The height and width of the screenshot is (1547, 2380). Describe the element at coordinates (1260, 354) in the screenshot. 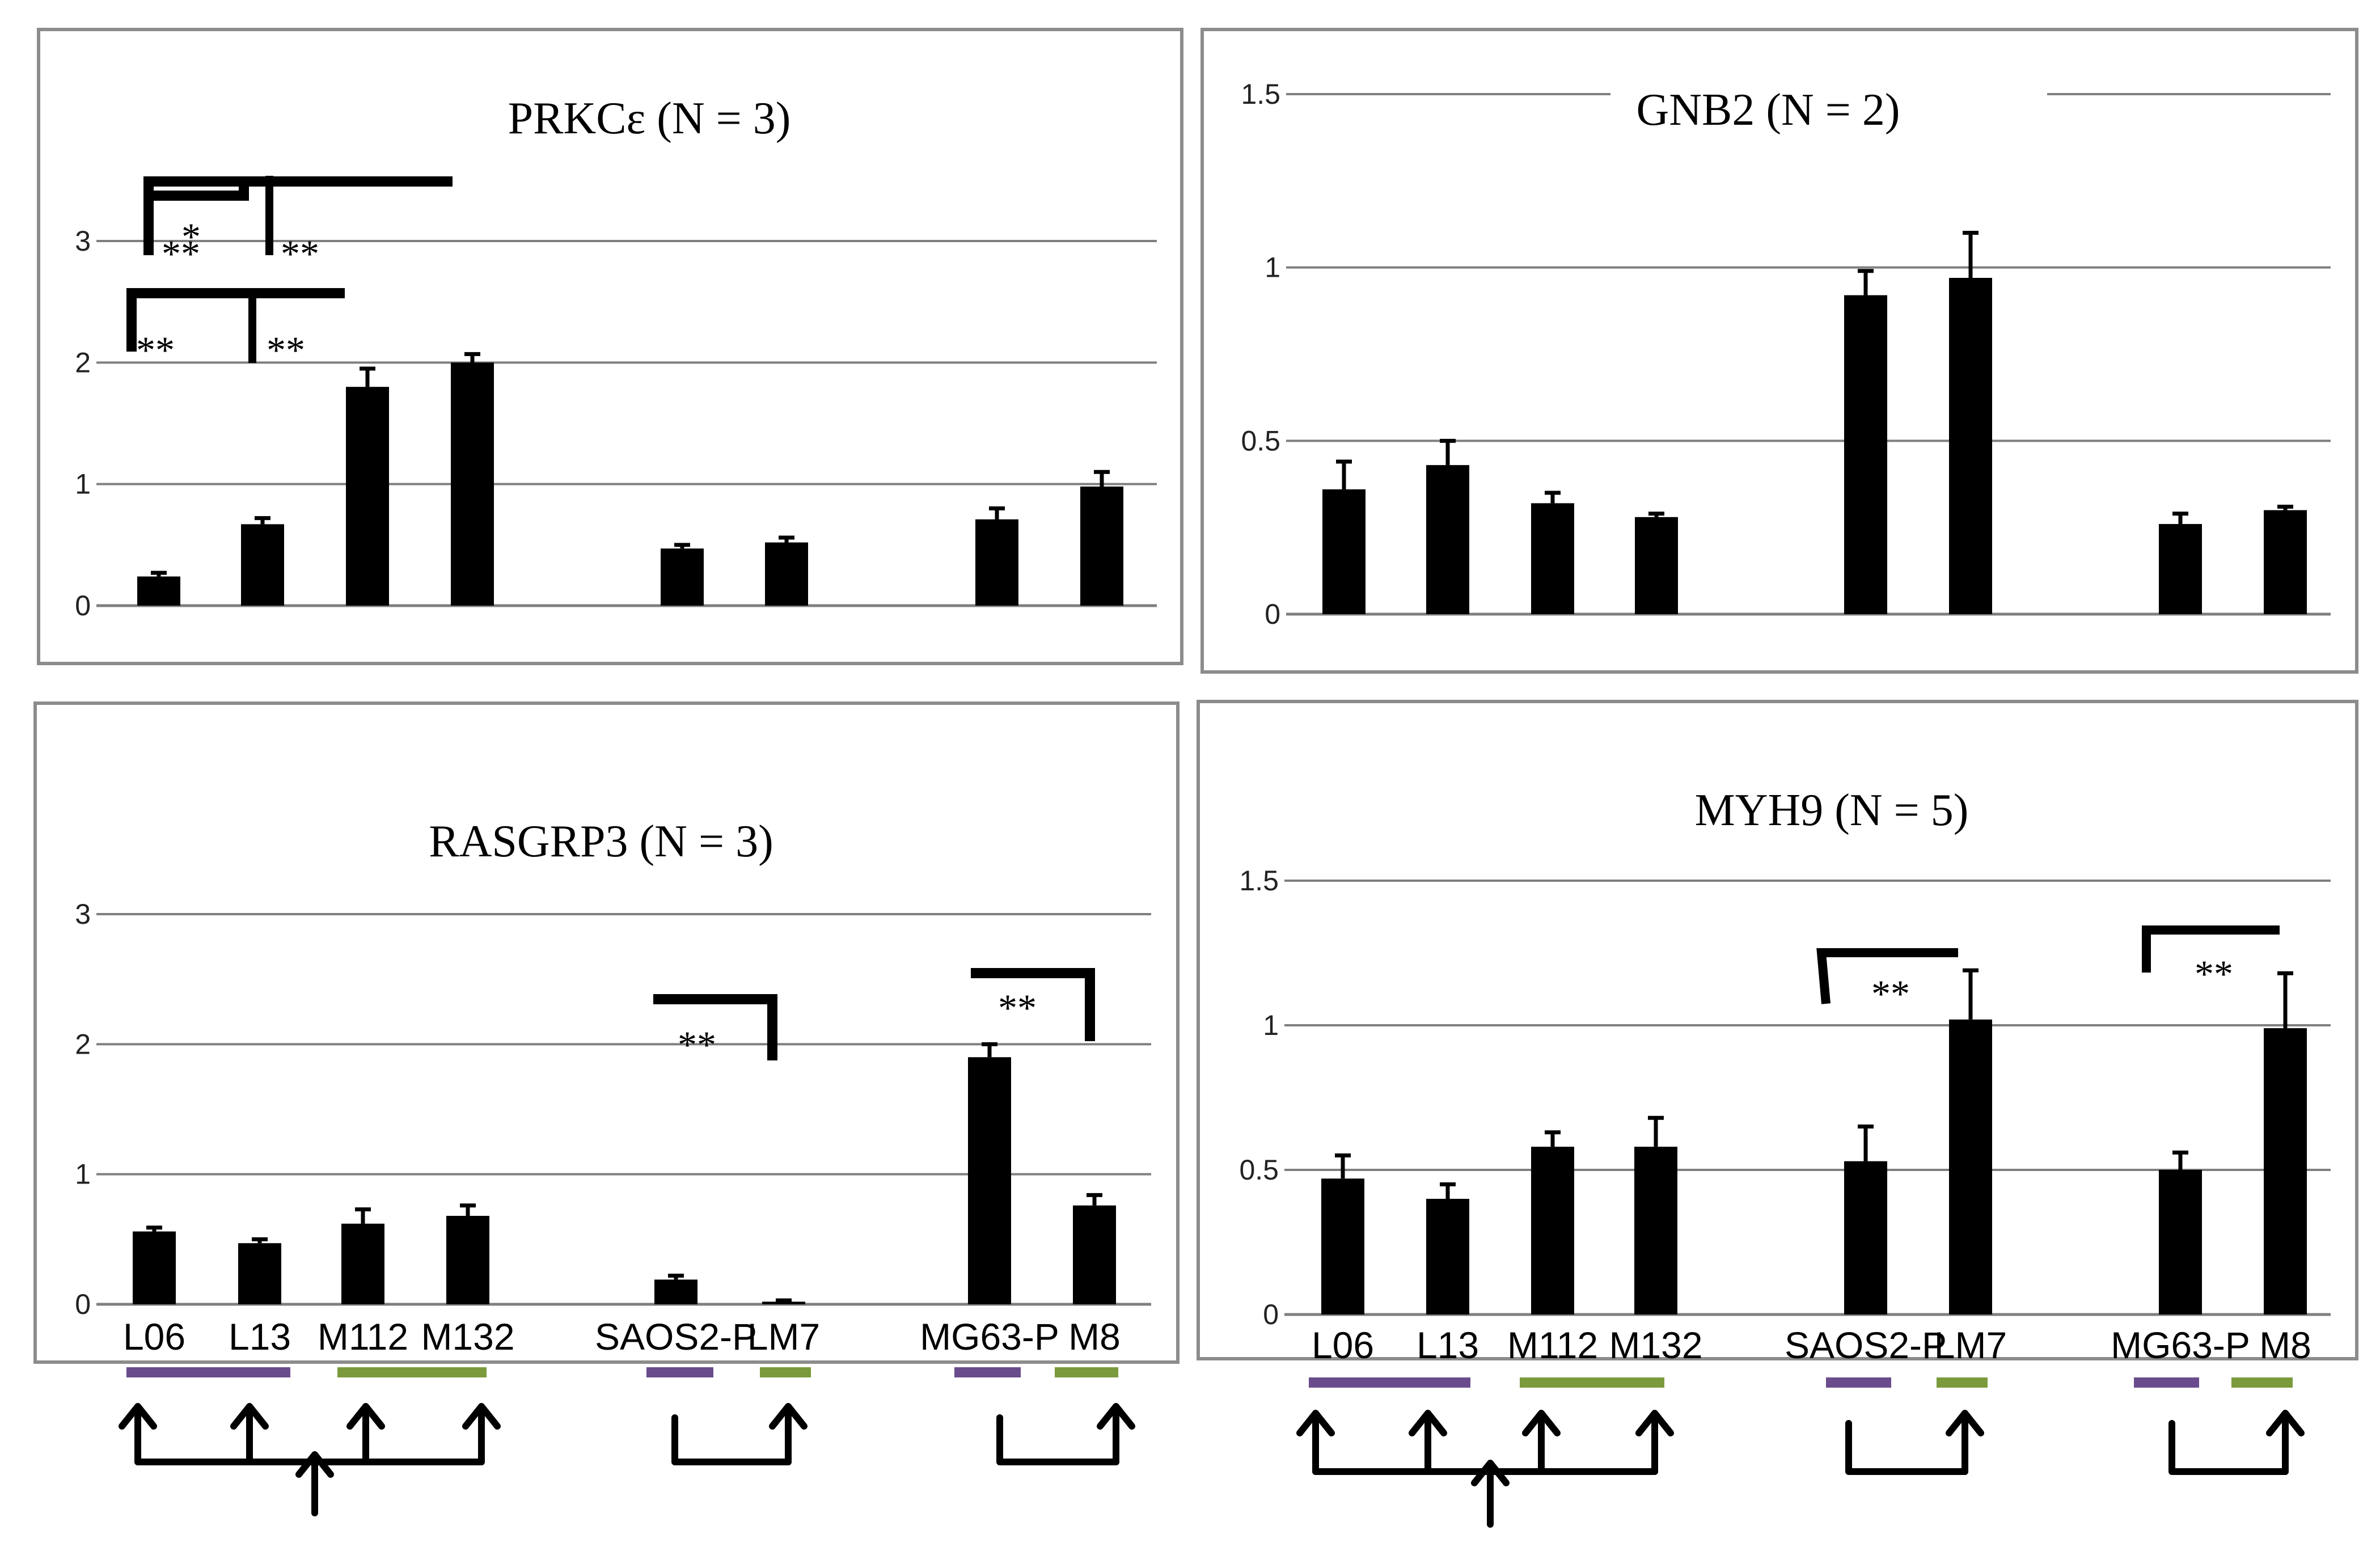

I see `y-tick-labels: 0 0.5 1 1.5` at that location.